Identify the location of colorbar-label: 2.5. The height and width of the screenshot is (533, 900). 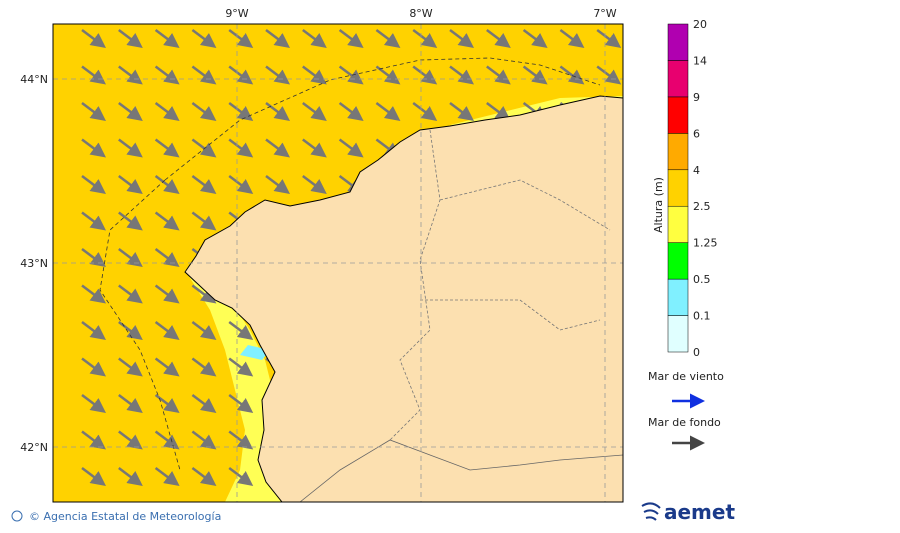
(702, 206).